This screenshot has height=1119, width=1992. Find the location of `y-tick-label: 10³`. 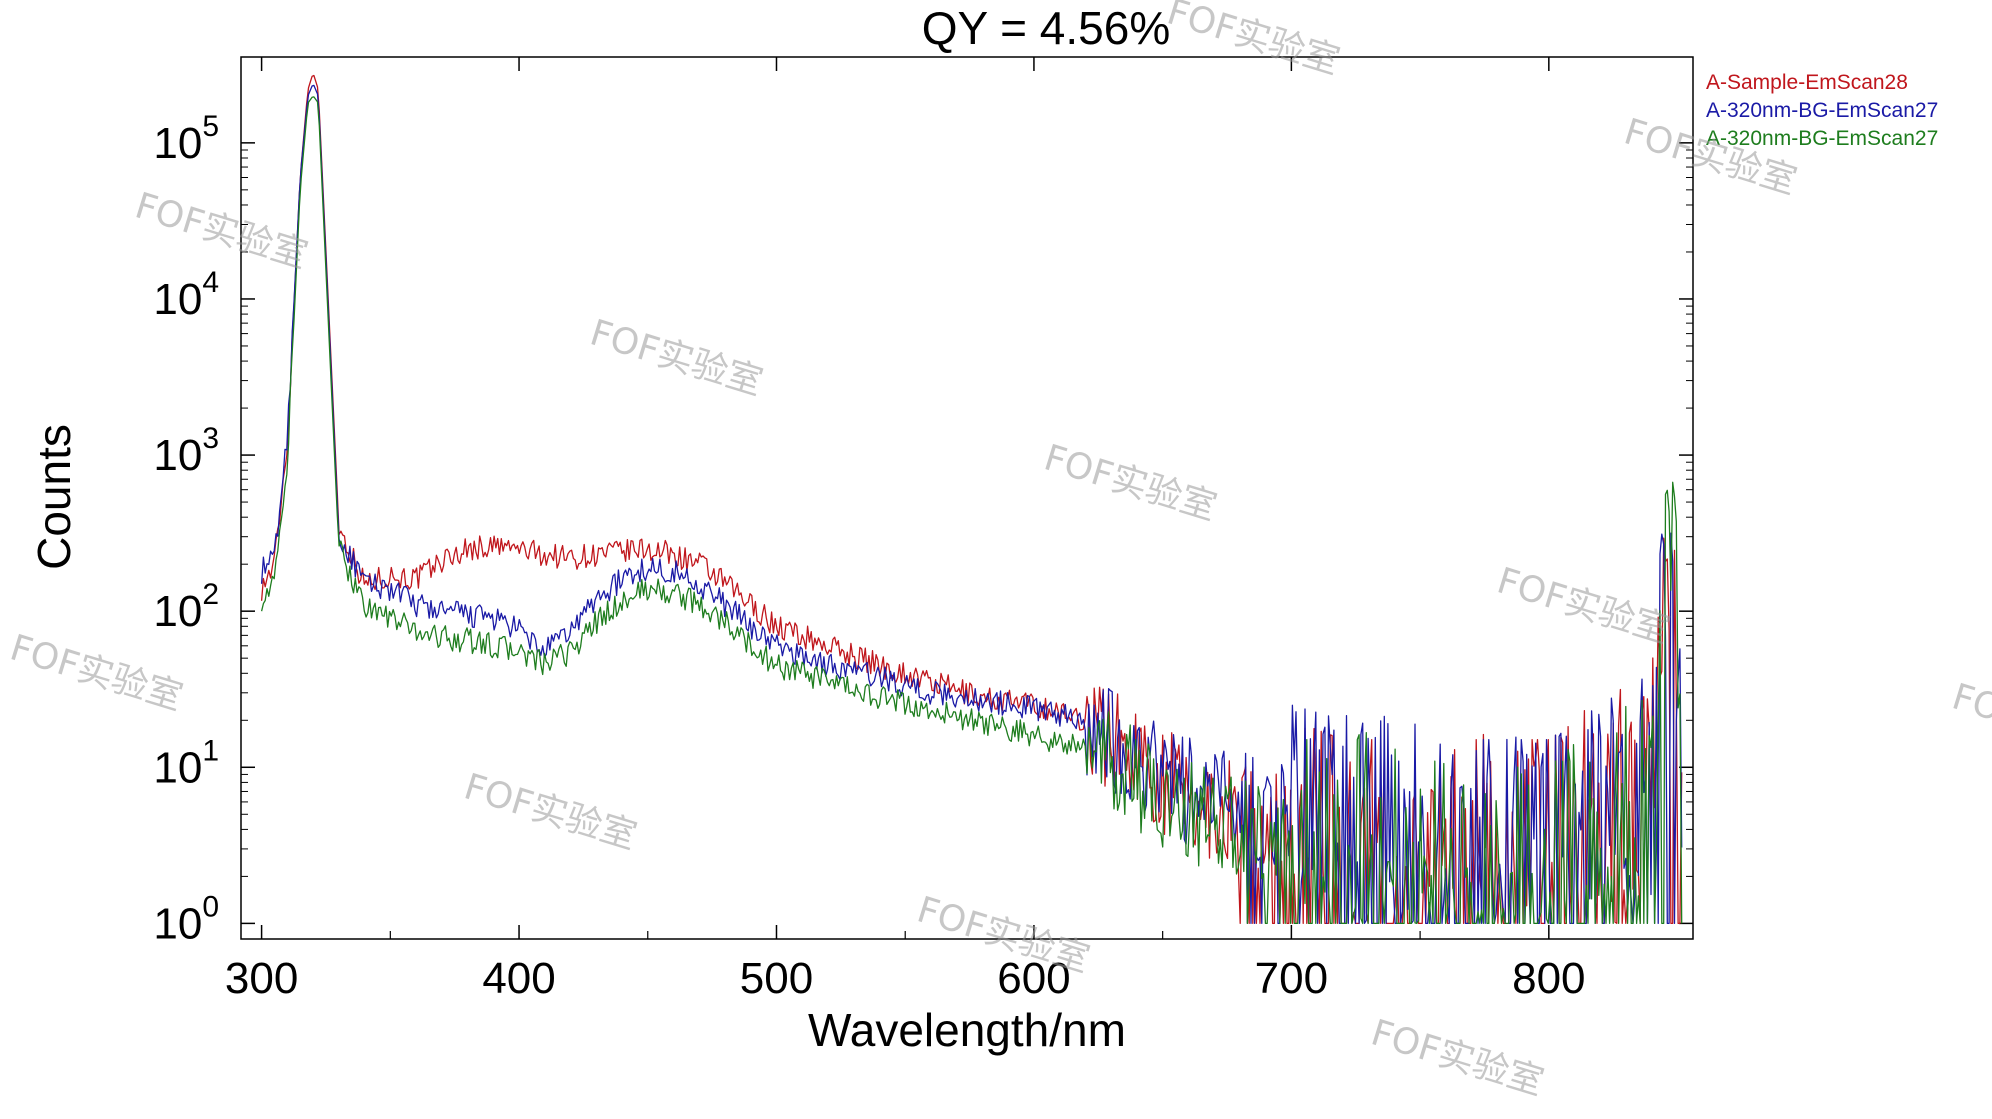

y-tick-label: 10³ is located at coordinates (186, 451).